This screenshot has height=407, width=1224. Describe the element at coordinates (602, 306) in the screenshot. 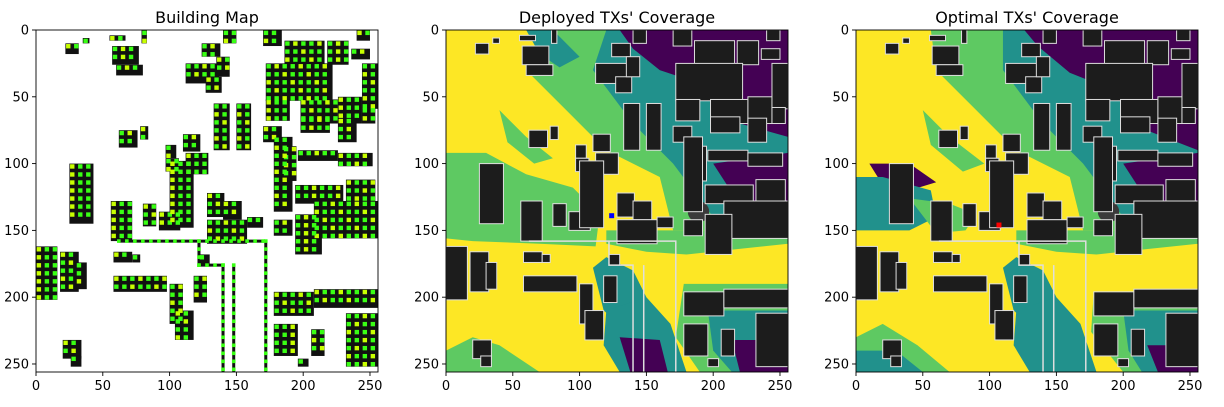

I see `road-outline` at that location.